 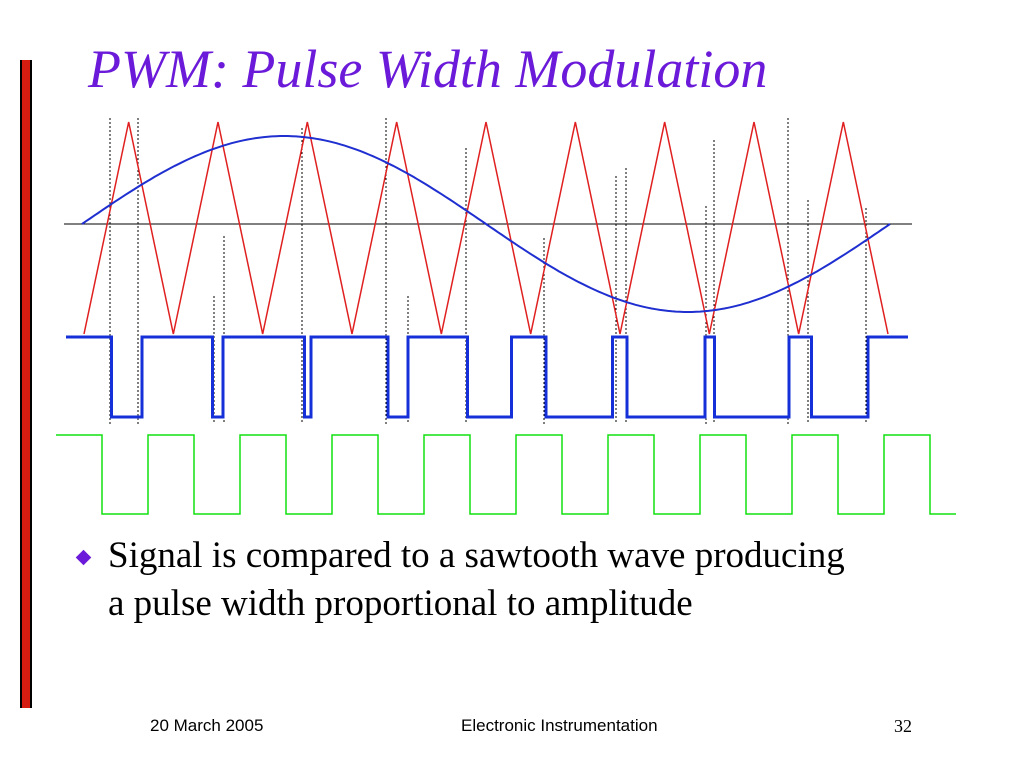 I want to click on footer-presentation-title: Electronic Instrumentation, so click(x=559, y=725).